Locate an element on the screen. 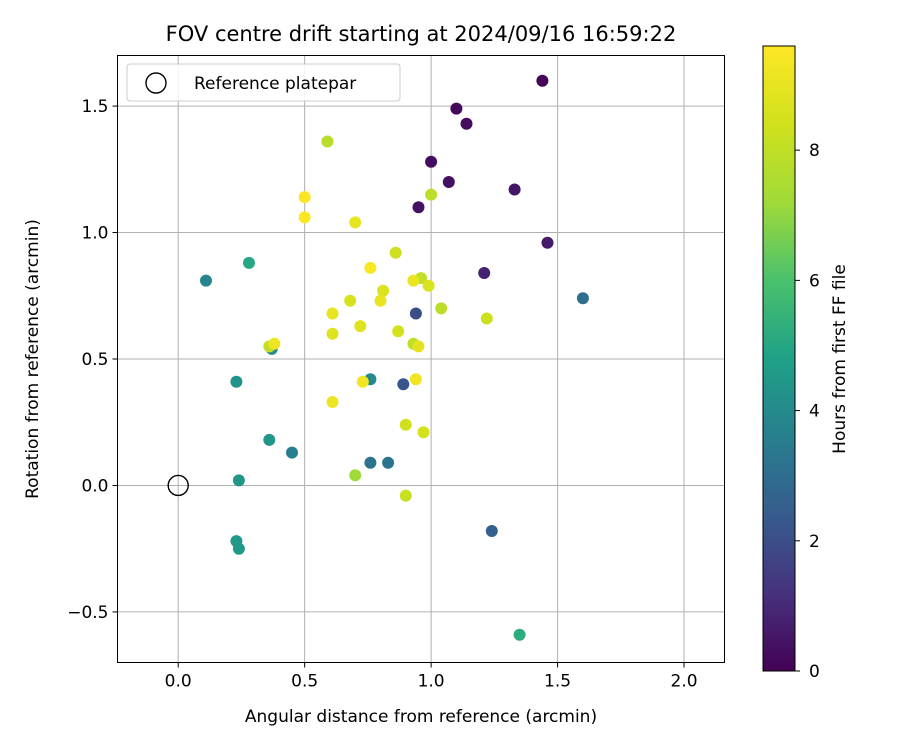 Image resolution: width=900 pixels, height=750 pixels. colorbar-tick-label: 2 is located at coordinates (814, 542).